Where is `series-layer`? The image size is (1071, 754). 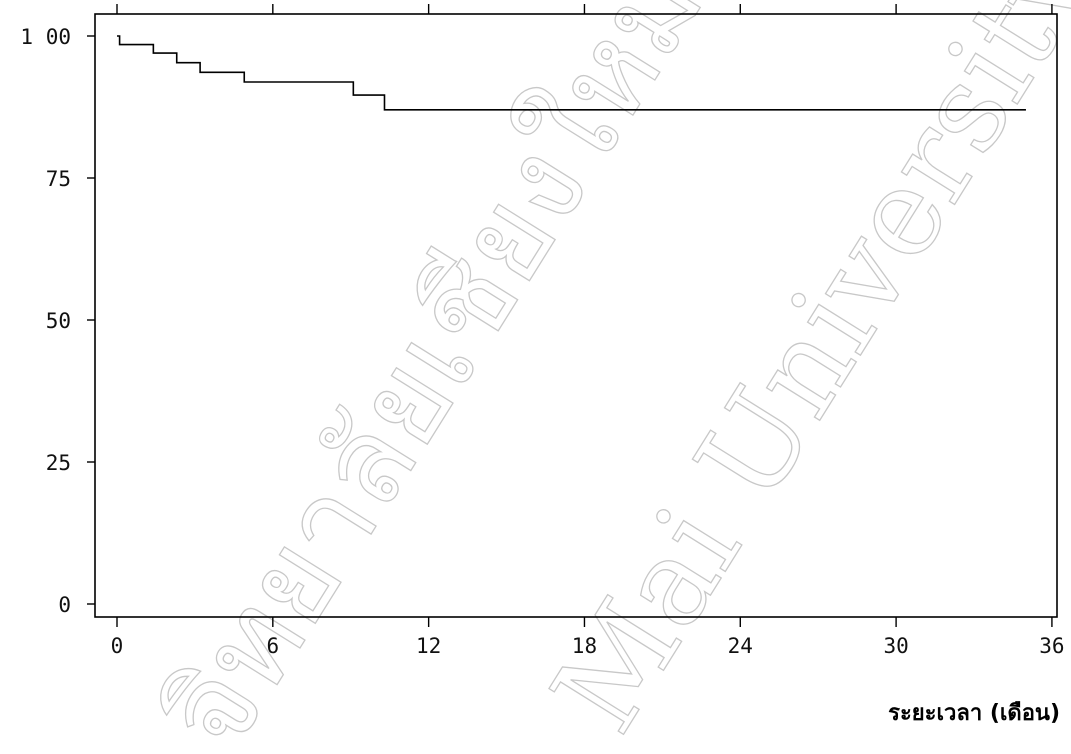 series-layer is located at coordinates (571, 73).